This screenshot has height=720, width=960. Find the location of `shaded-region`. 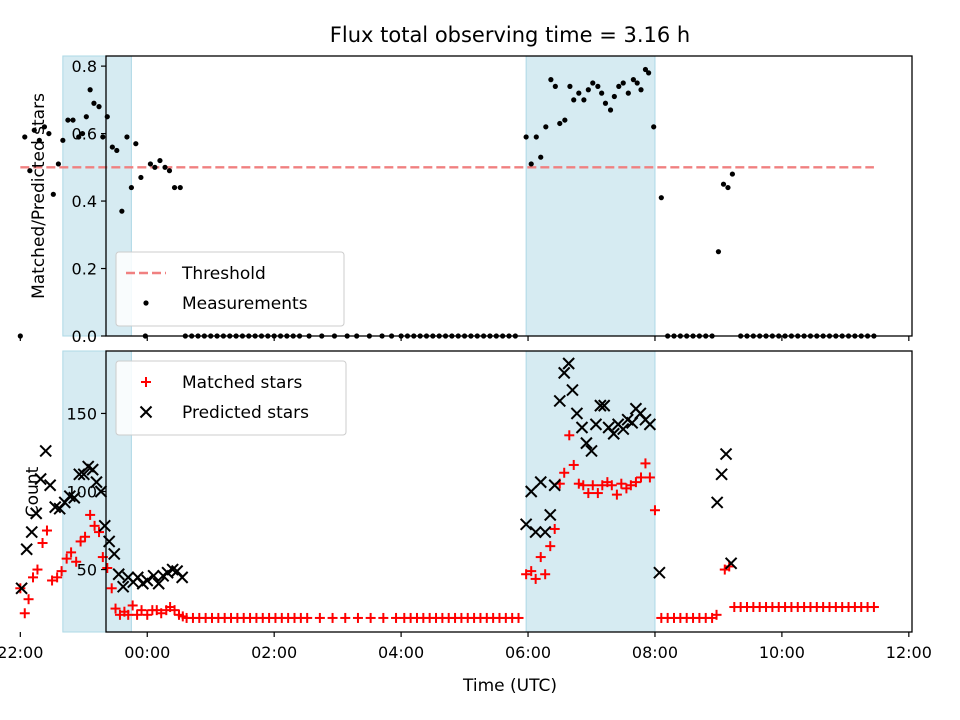

shaded-region is located at coordinates (590, 491).